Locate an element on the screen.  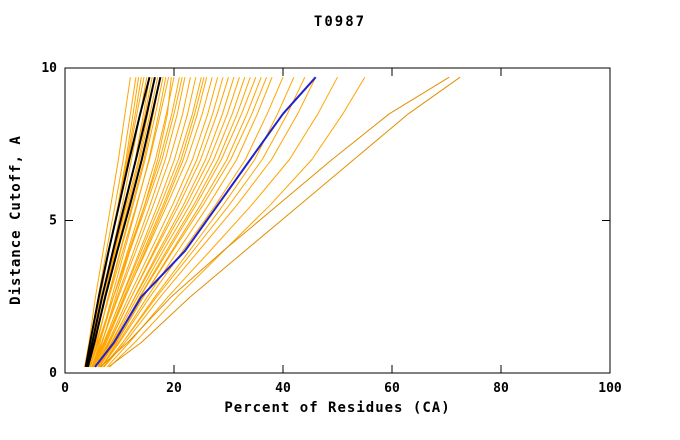
x-tick-label: 40 is located at coordinates (283, 388).